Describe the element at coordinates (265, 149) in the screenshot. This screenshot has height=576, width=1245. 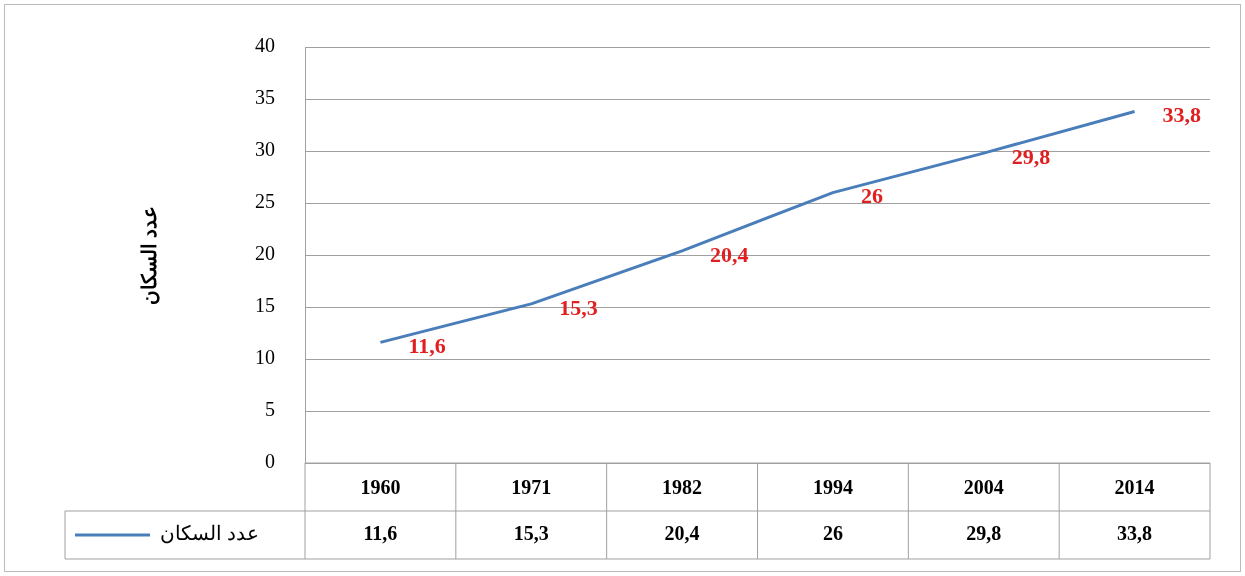
I see `y-tick-label: 30` at that location.